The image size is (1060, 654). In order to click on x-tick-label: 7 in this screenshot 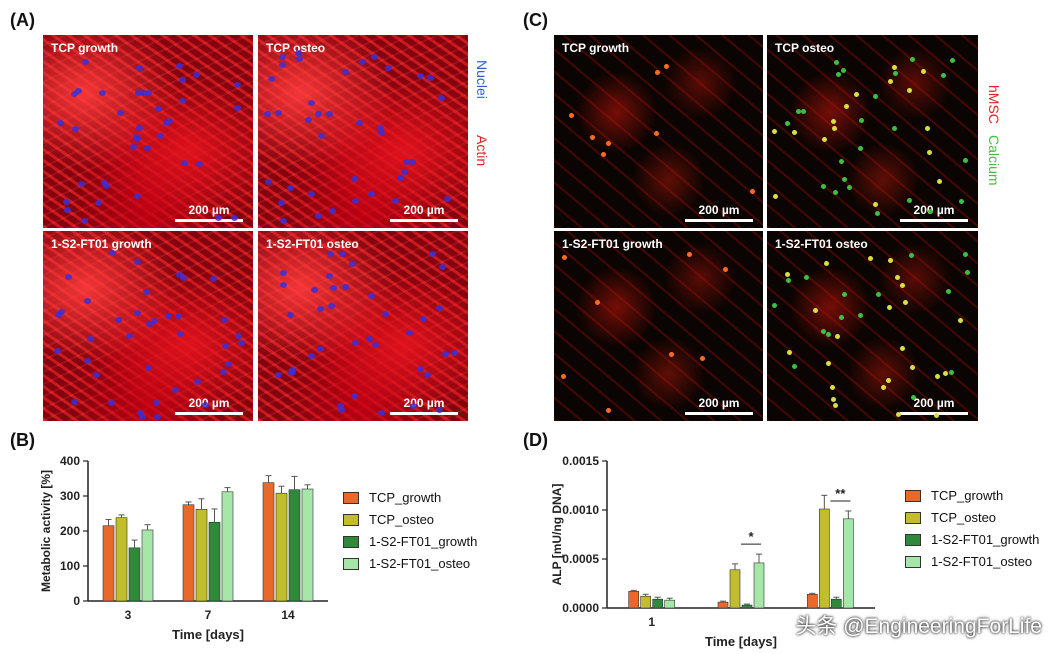, I will do `click(208, 615)`.